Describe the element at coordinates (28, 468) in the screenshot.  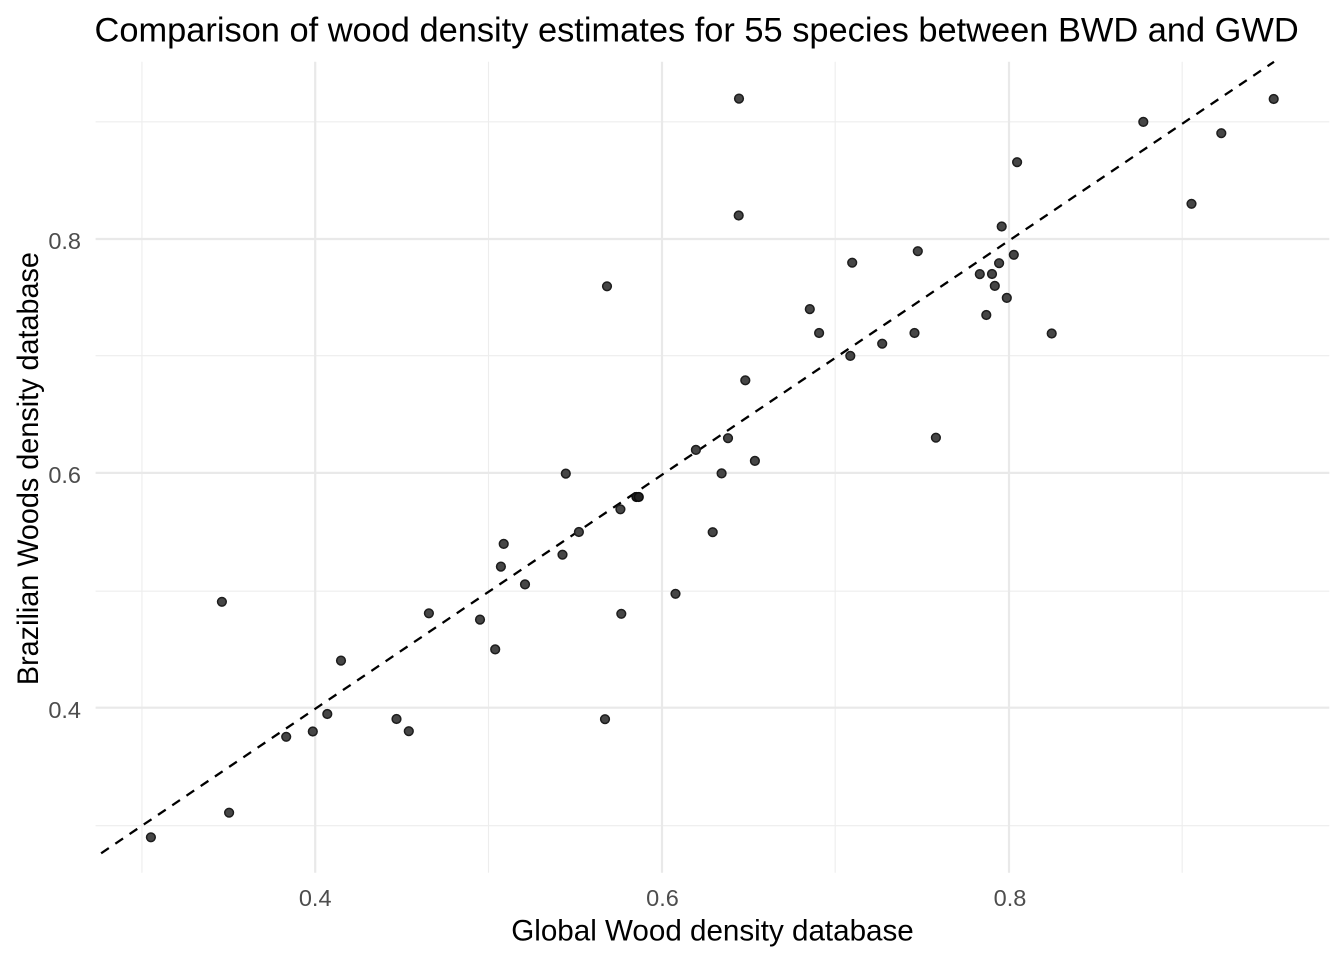
I see `svg-text:Brazilian Woods density databa: Brazilian Woods density database` at that location.